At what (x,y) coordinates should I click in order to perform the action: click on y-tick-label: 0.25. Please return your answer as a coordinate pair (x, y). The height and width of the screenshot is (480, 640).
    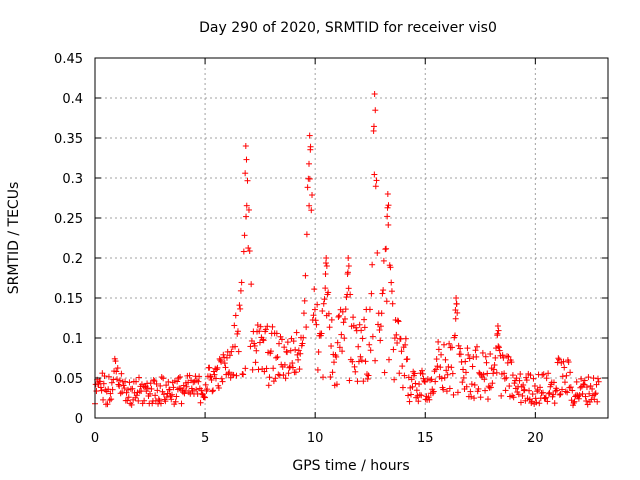
    Looking at the image, I should click on (68, 219).